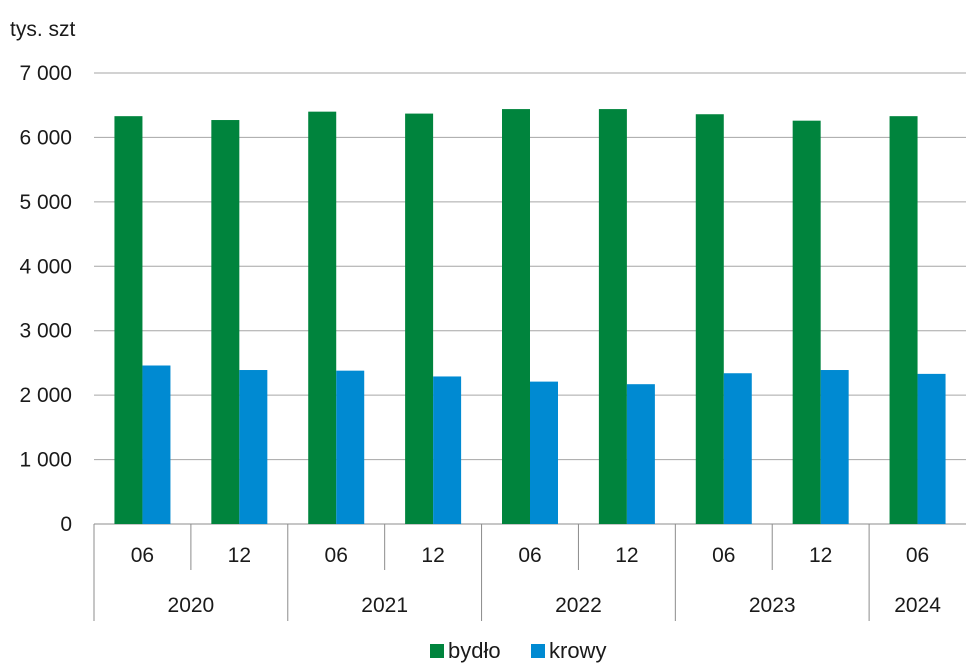  Describe the element at coordinates (45, 395) in the screenshot. I see `y-tick-label: 2 000` at that location.